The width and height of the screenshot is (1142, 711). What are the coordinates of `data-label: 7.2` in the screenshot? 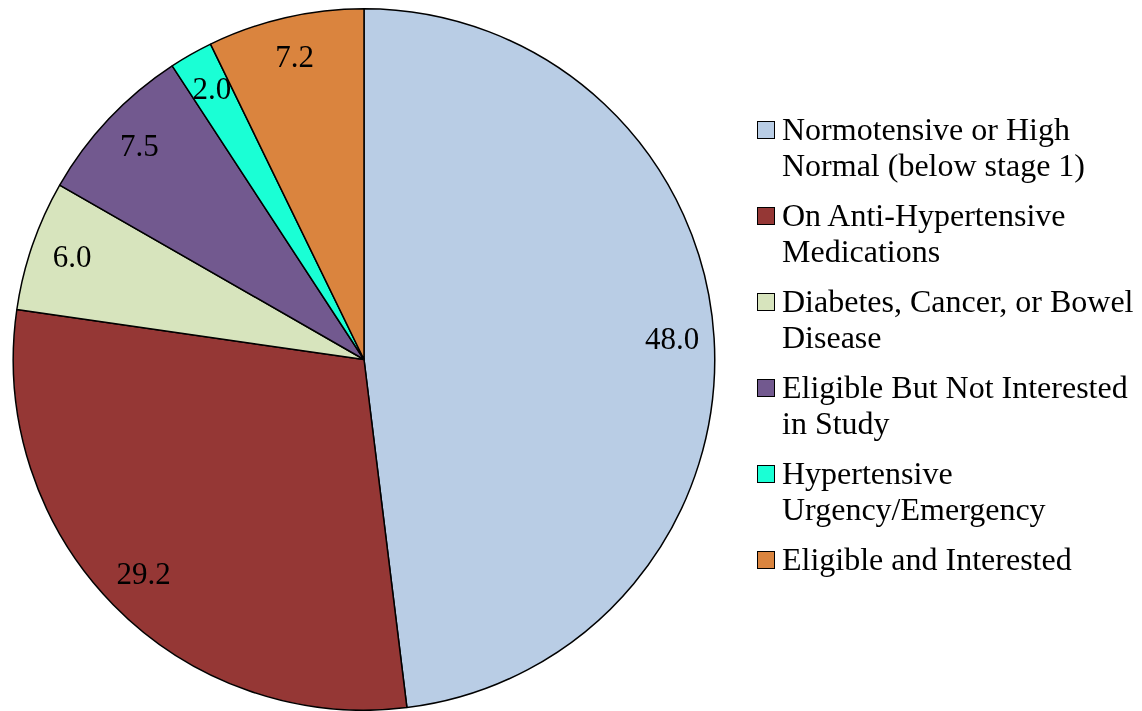 It's located at (295, 56).